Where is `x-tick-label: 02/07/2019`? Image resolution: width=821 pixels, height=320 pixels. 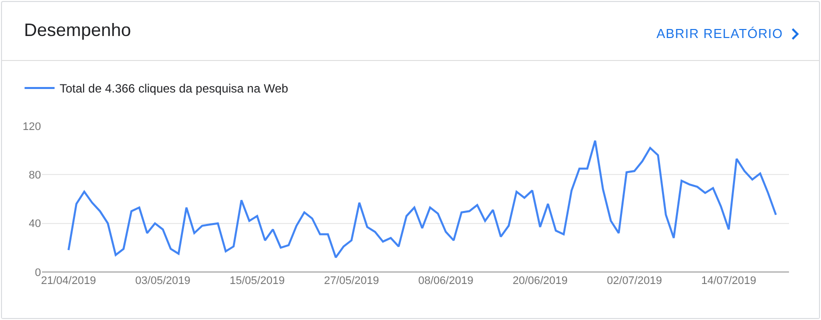 x-tick-label: 02/07/2019 is located at coordinates (634, 281).